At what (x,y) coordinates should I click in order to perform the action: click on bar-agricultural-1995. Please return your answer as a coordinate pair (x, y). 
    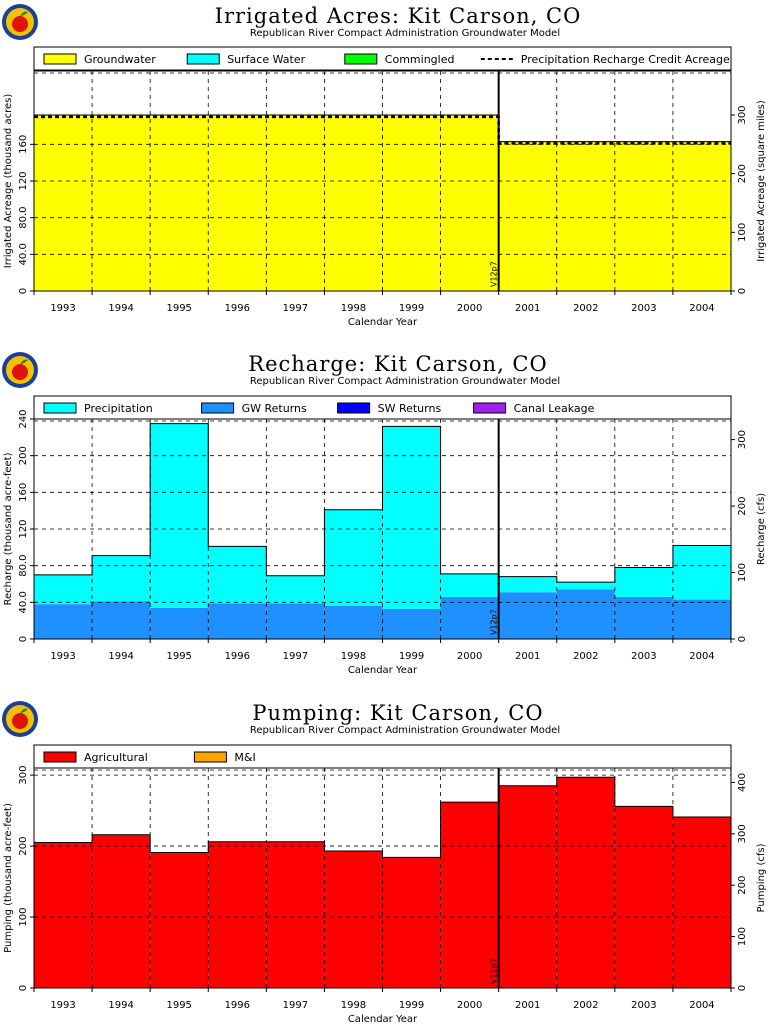
    Looking at the image, I should click on (179, 920).